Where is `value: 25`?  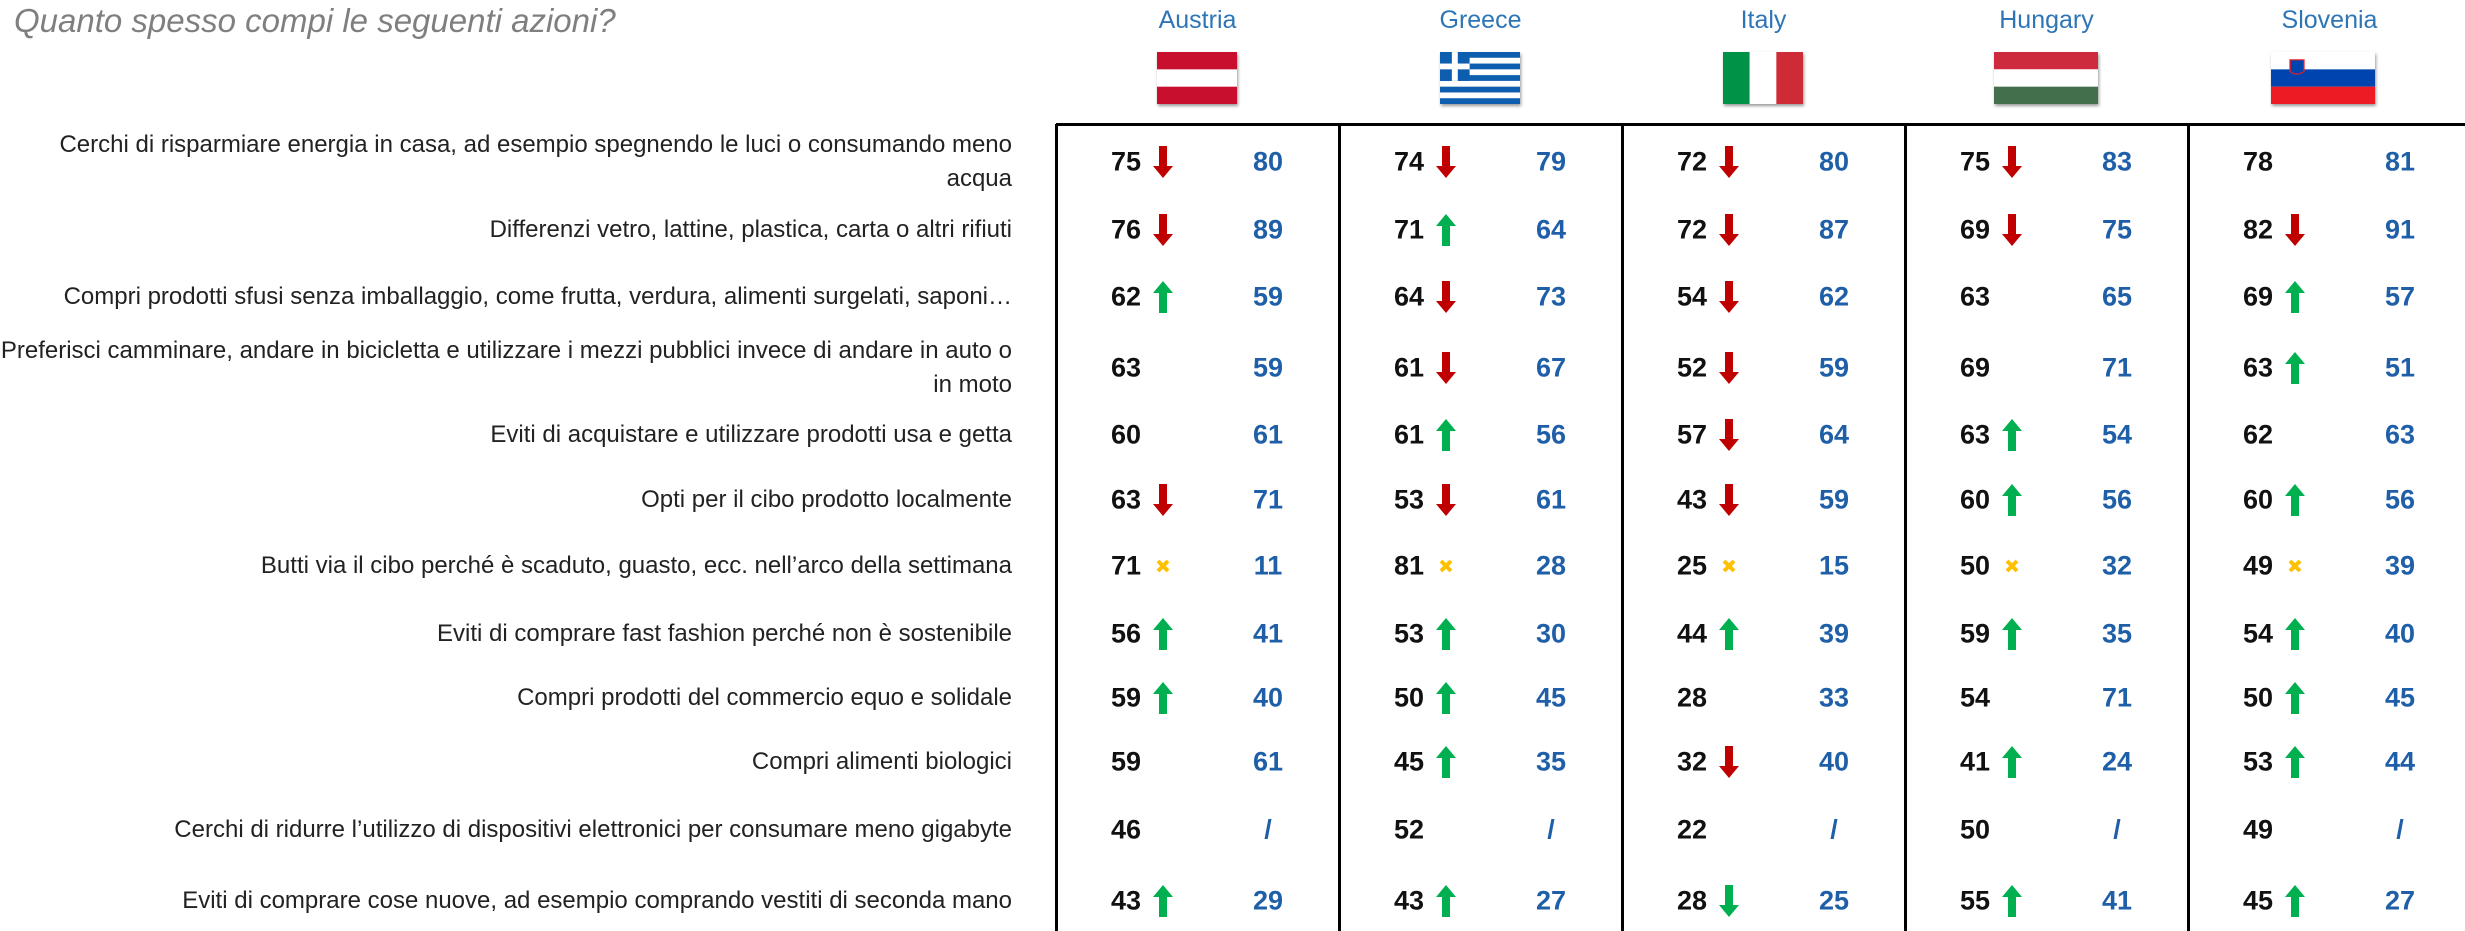
value: 25 is located at coordinates (1692, 565).